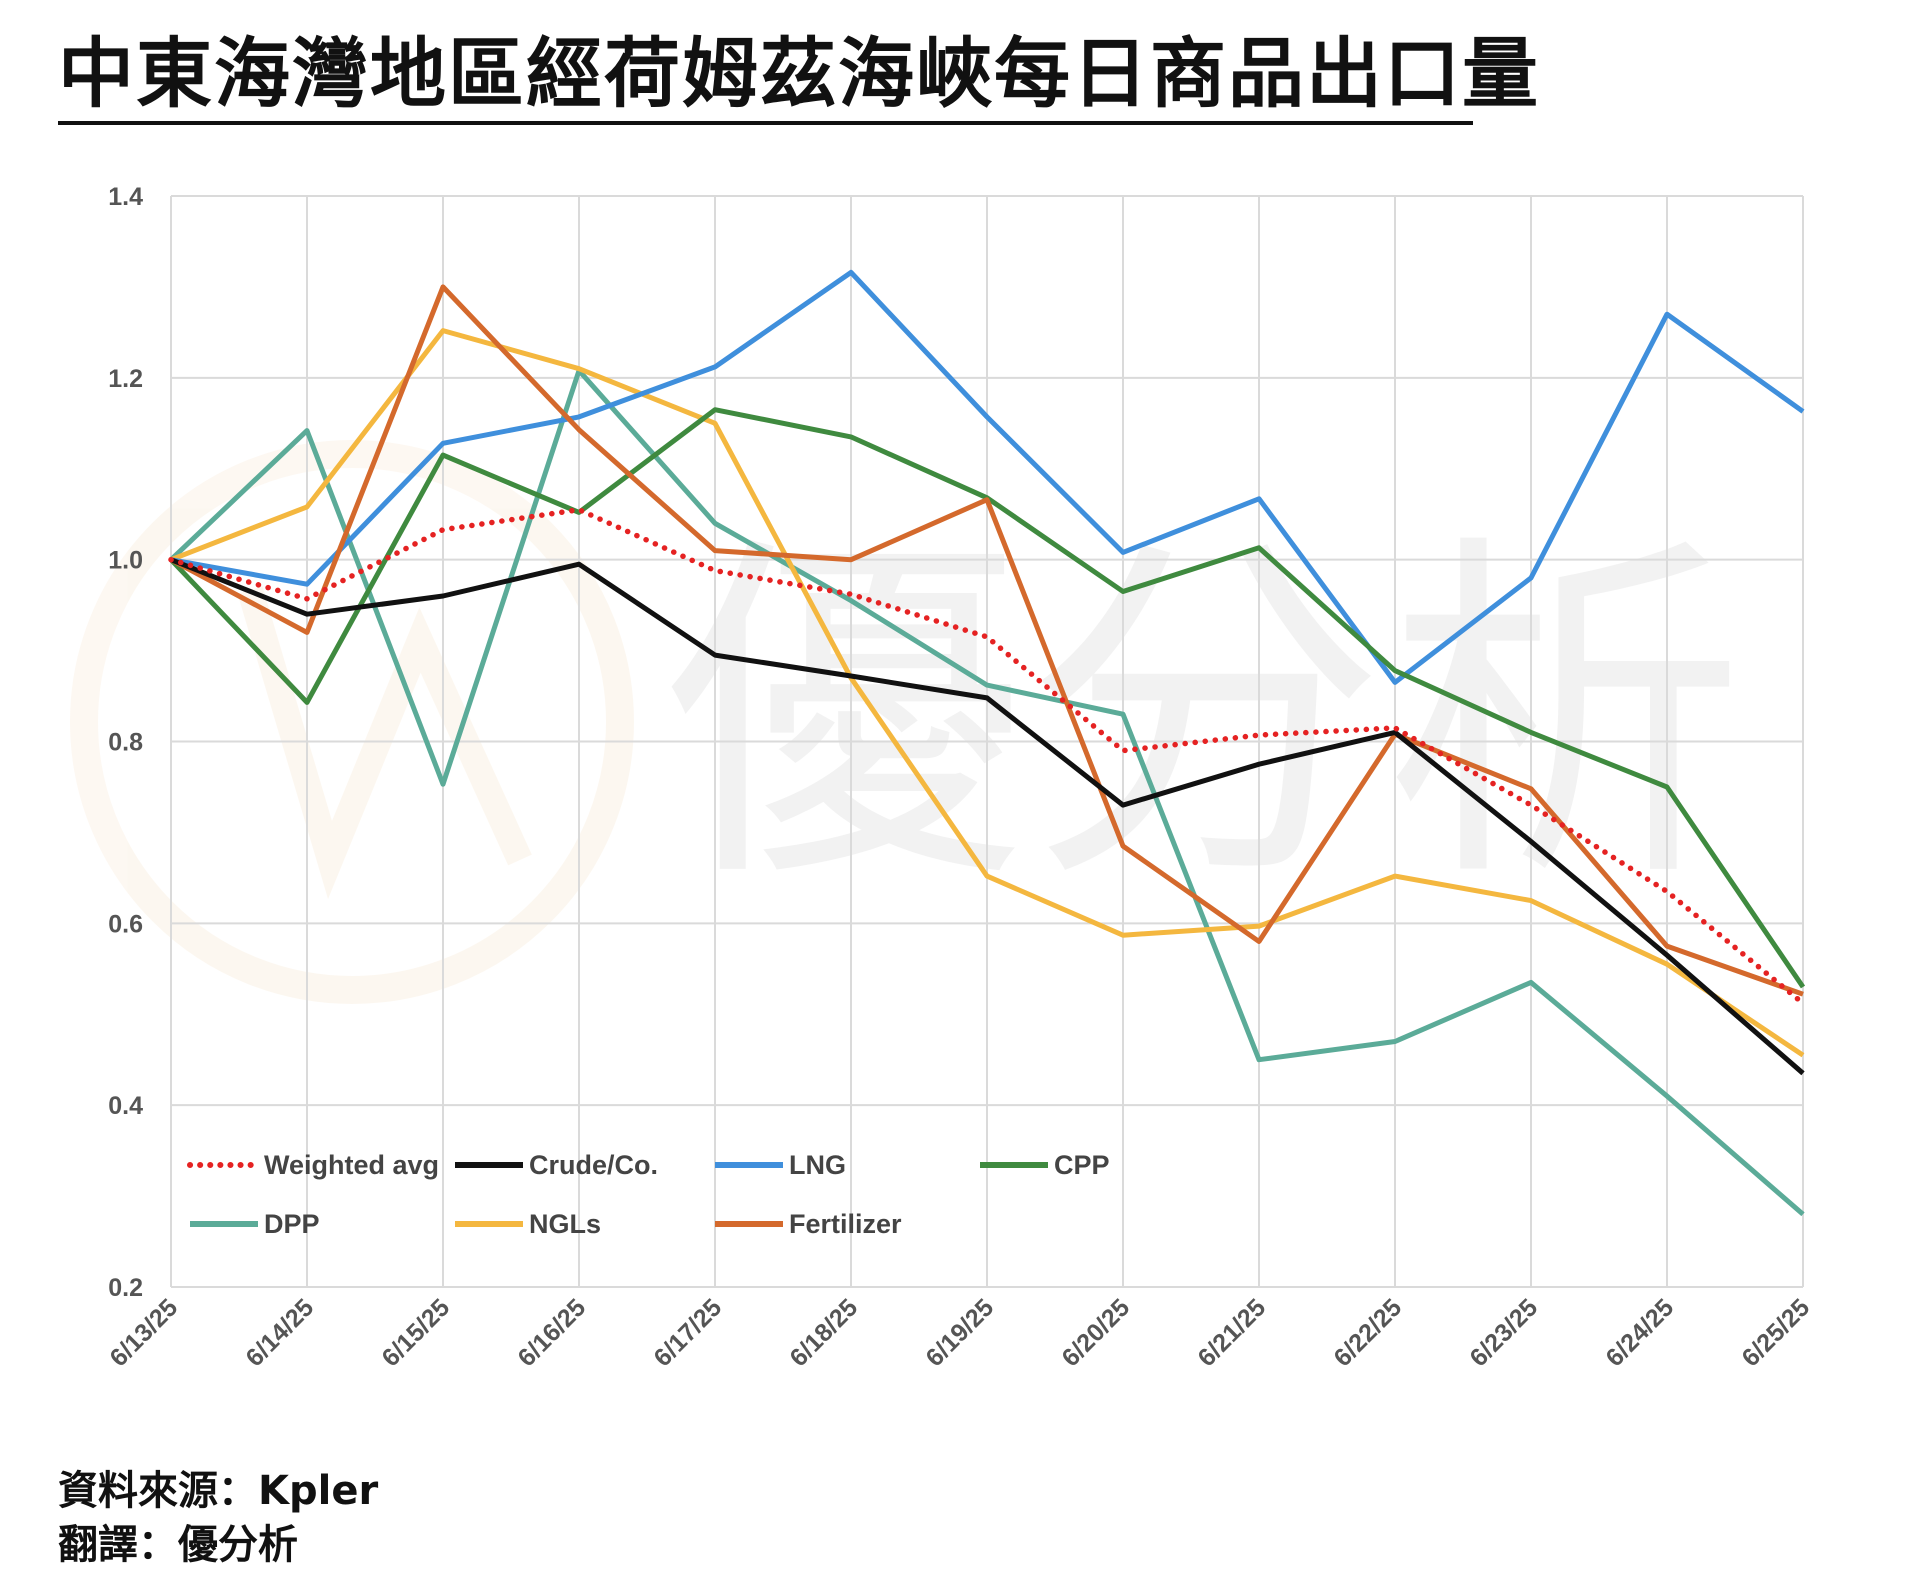 The width and height of the screenshot is (1920, 1574). Describe the element at coordinates (845, 1224) in the screenshot. I see `legend-label-fertilizer: Fertilizer` at that location.